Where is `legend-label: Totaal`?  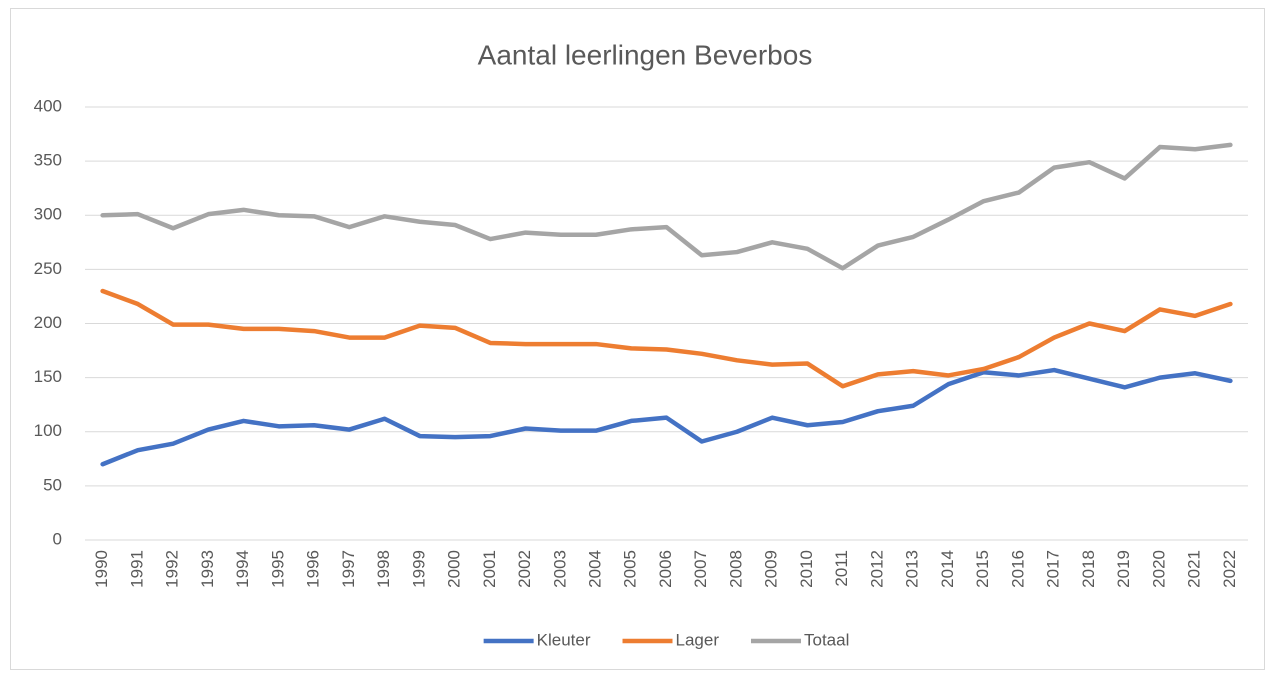
legend-label: Totaal is located at coordinates (826, 639).